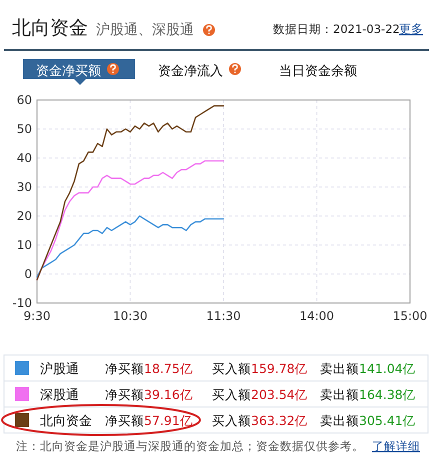 The height and width of the screenshot is (463, 439). I want to click on legend-label: 北向资金, so click(66, 421).